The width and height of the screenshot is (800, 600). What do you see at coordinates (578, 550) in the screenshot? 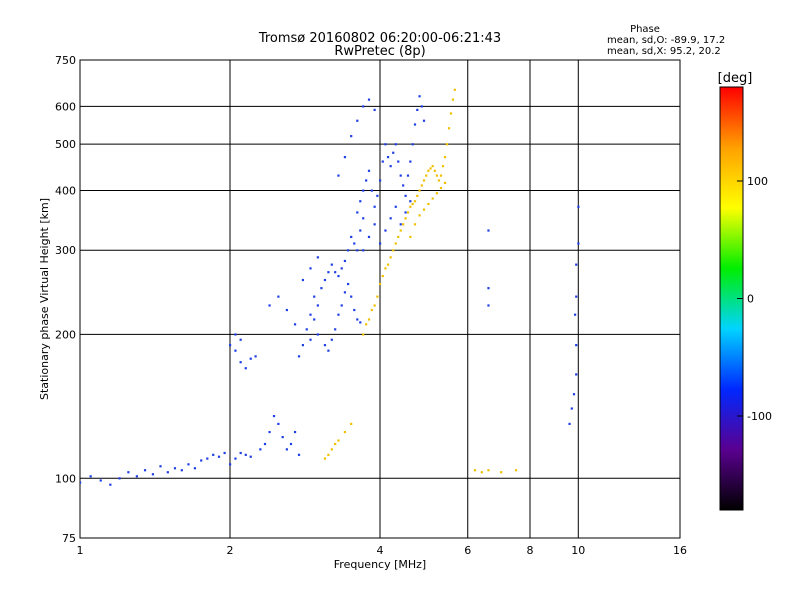
I see `x-tick-label: 10` at bounding box center [578, 550].